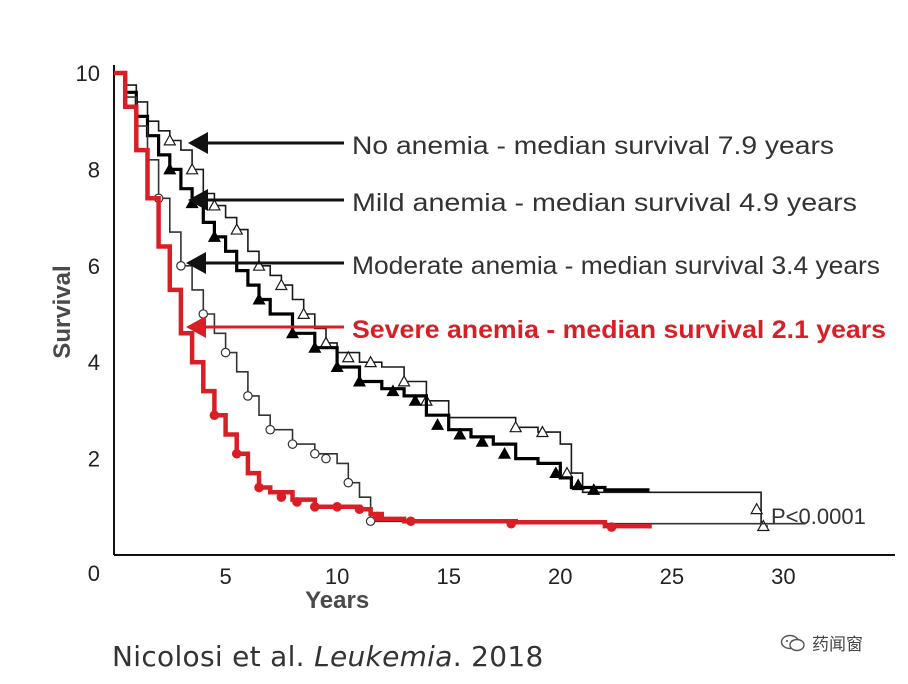 Image resolution: width=908 pixels, height=684 pixels. Describe the element at coordinates (593, 146) in the screenshot. I see `legend-label: No anemia - median survival 7.9 years` at that location.